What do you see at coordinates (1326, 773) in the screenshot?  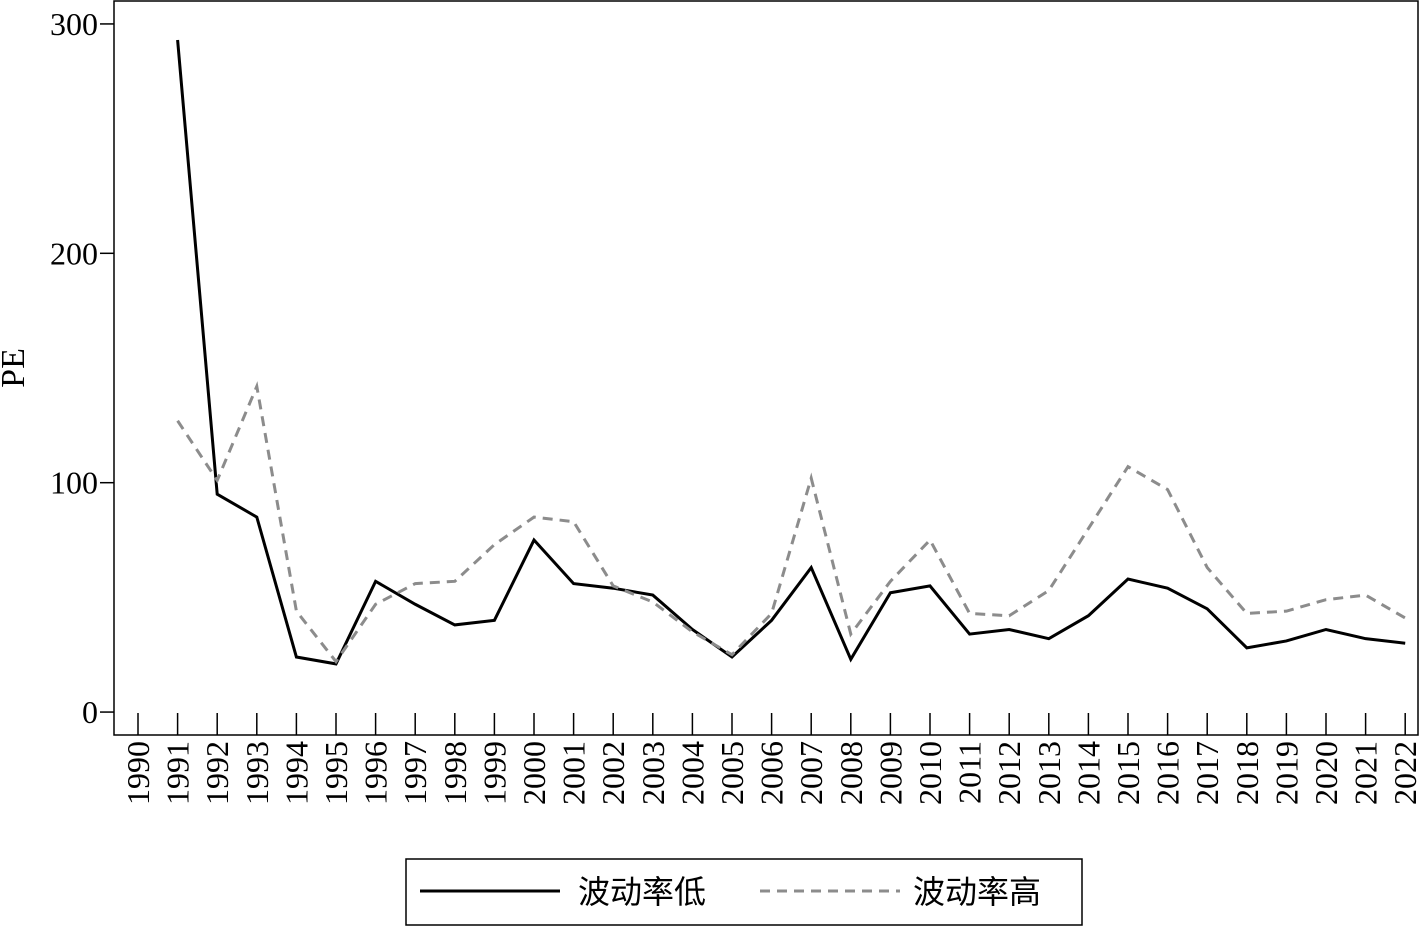 I see `x-tick-label: 2020` at bounding box center [1326, 773].